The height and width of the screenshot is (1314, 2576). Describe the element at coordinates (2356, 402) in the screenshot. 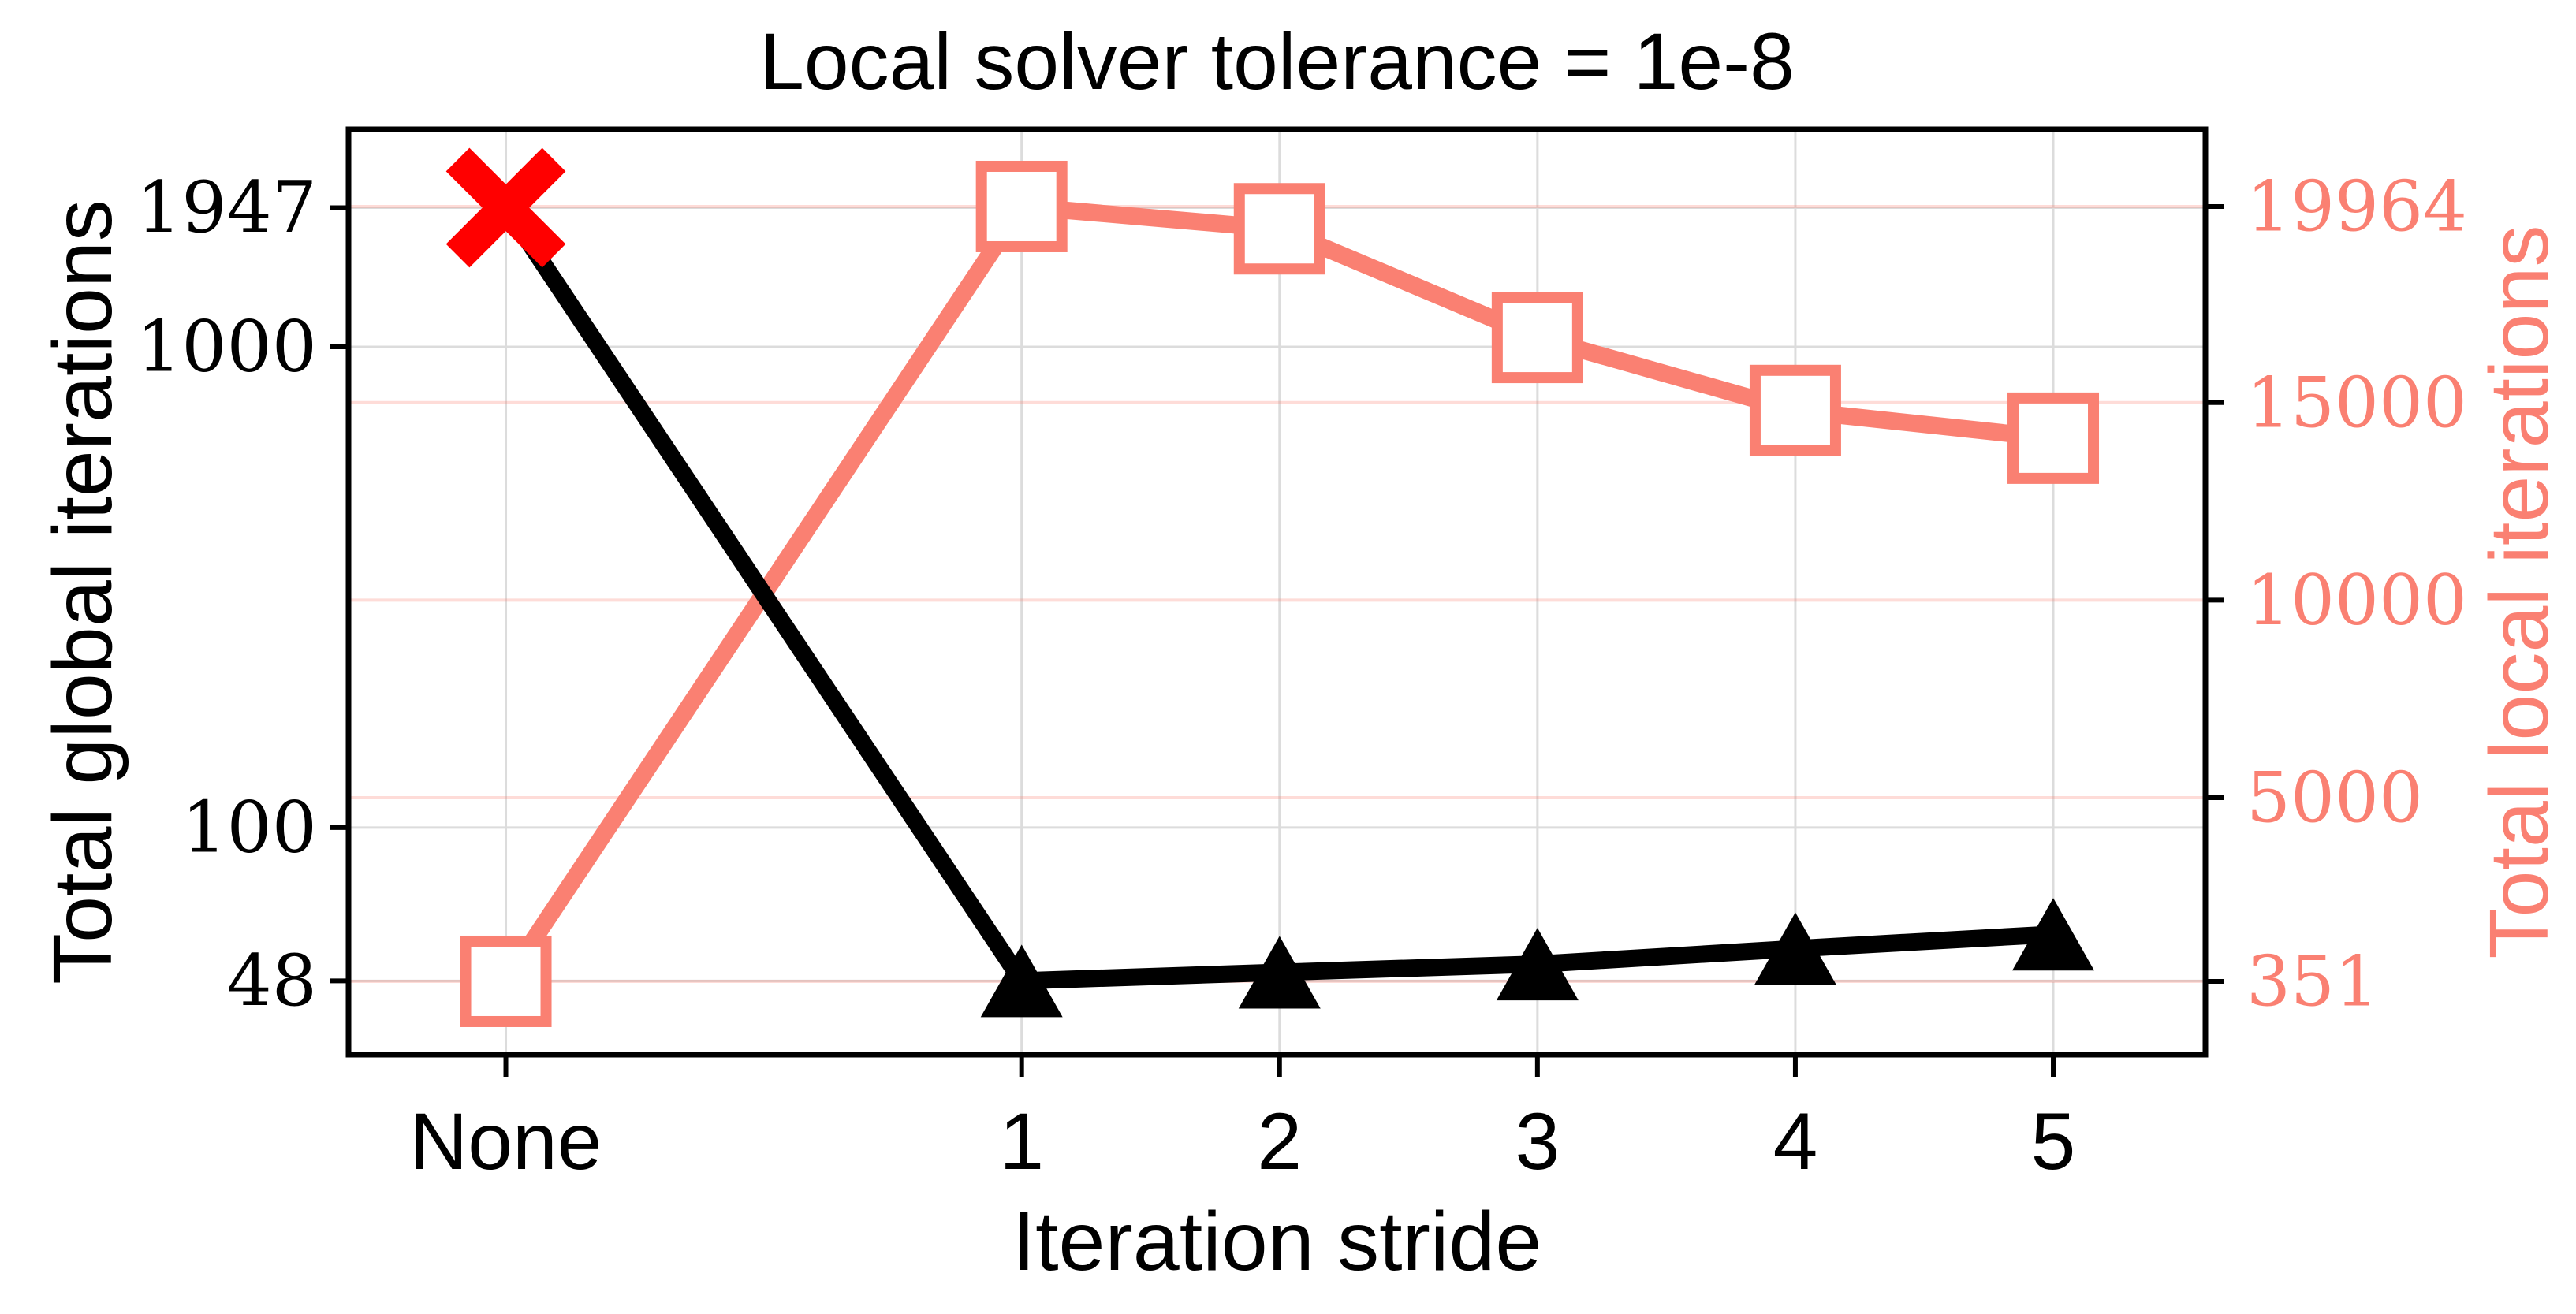

I see `right-tick-label: 15000` at that location.